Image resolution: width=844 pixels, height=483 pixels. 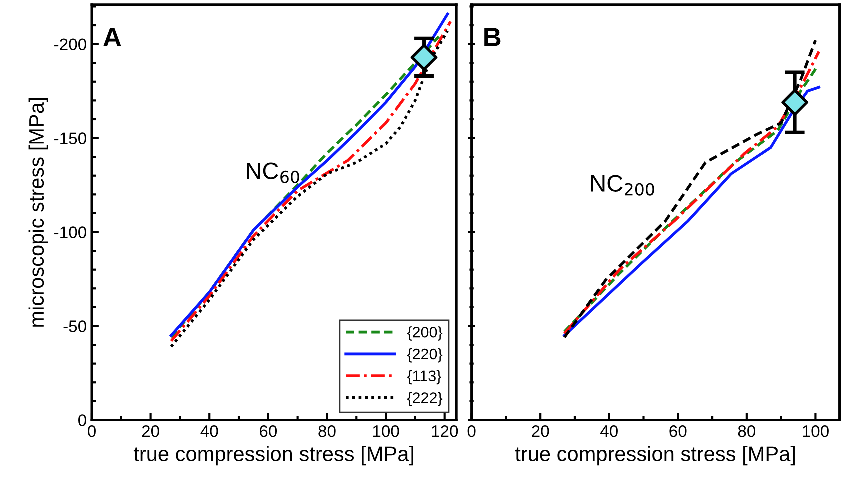 What do you see at coordinates (113, 37) in the screenshot?
I see `annotation: A` at bounding box center [113, 37].